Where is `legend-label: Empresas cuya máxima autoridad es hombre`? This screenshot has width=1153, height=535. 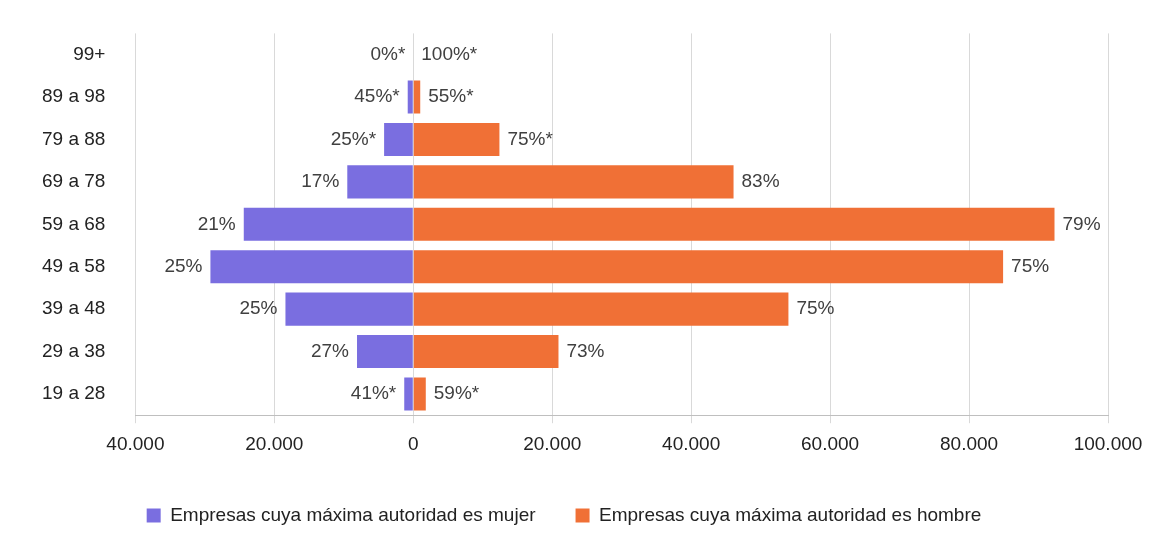 legend-label: Empresas cuya máxima autoridad es hombre is located at coordinates (790, 514).